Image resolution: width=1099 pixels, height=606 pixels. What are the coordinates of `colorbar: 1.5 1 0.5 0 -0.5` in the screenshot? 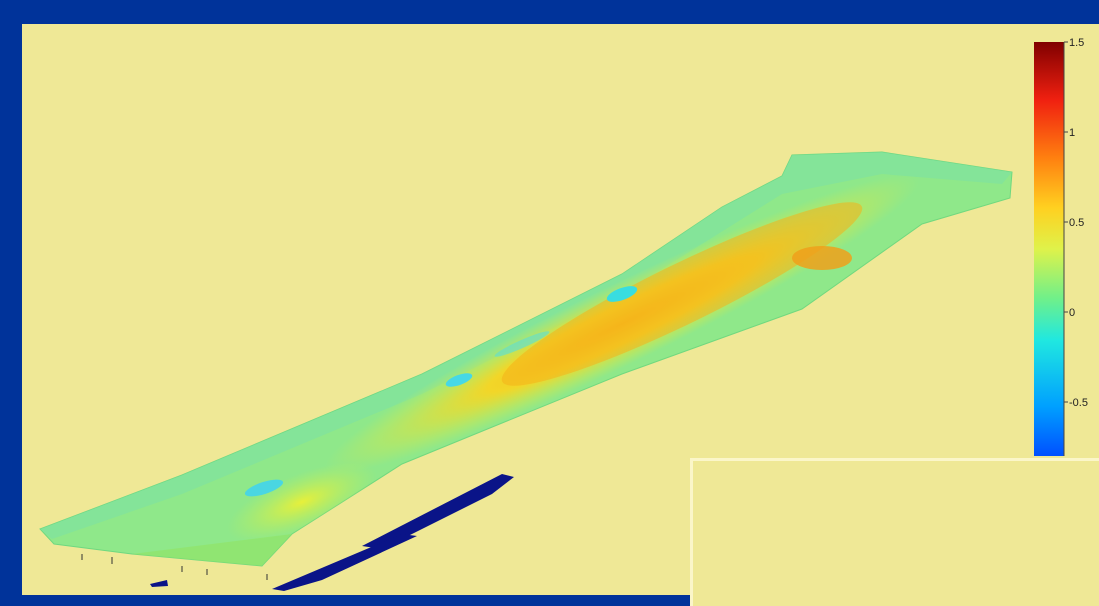 It's located at (1061, 246).